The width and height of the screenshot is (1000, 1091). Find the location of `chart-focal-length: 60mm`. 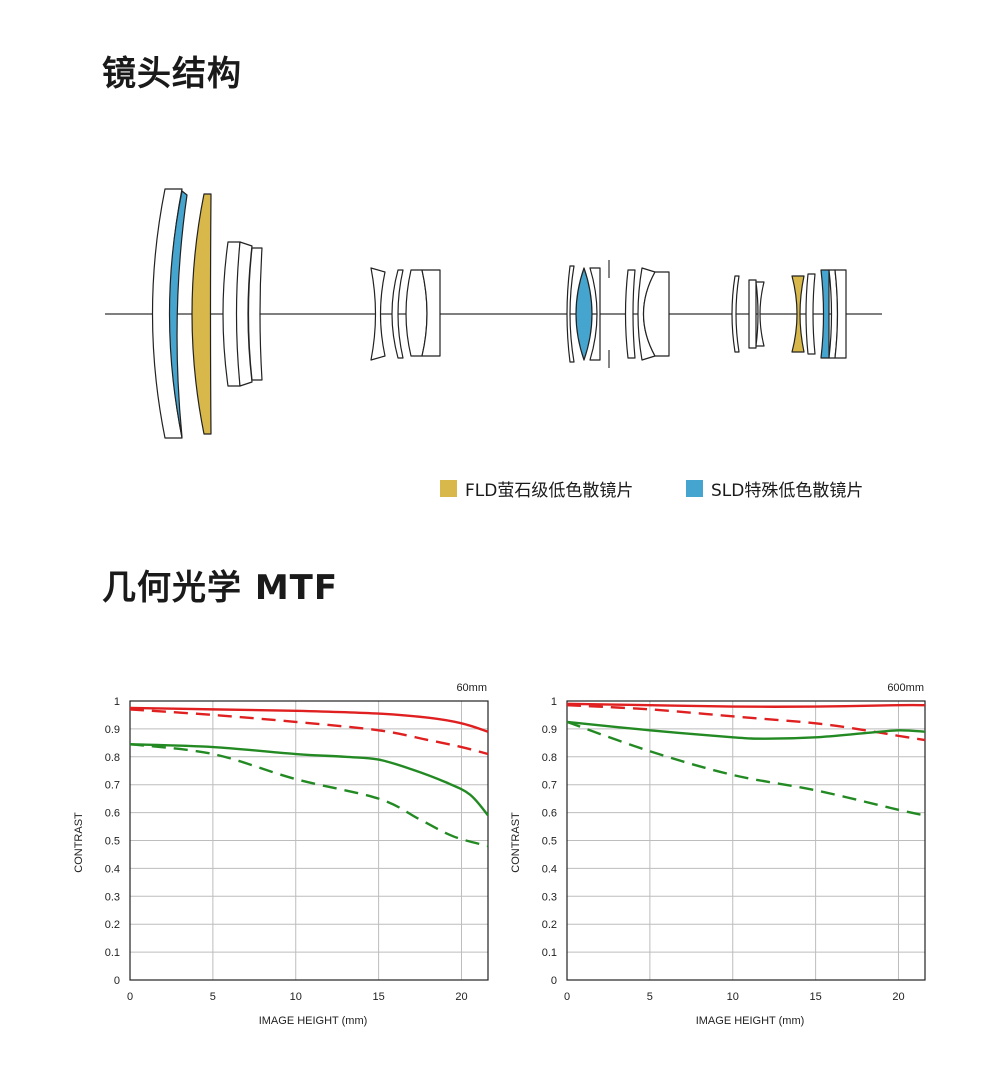

chart-focal-length: 60mm is located at coordinates (471, 688).